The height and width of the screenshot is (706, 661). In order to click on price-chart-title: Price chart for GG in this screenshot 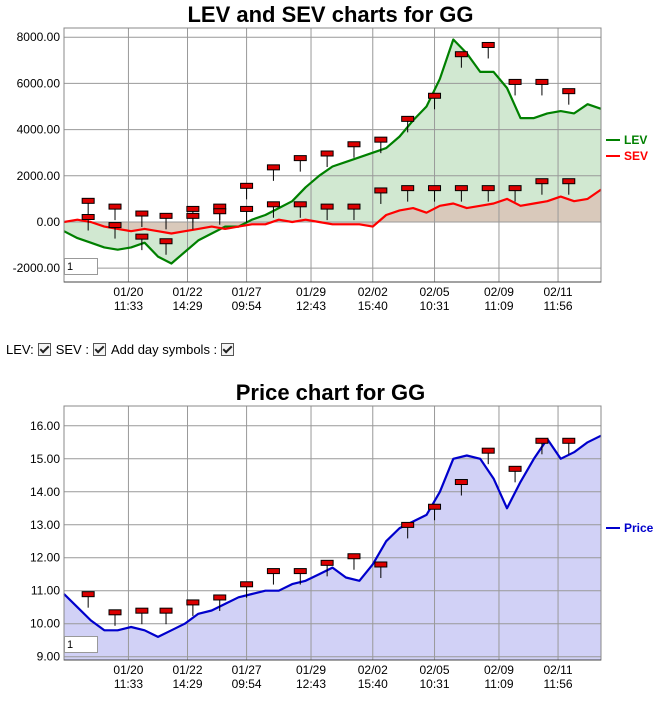, I will do `click(330, 392)`.